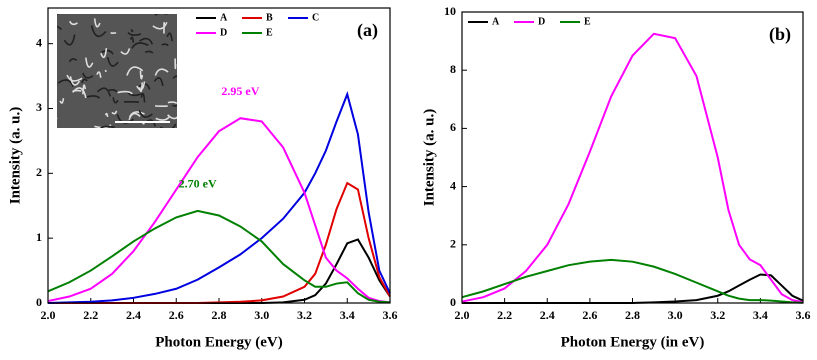 The image size is (817, 360). What do you see at coordinates (453, 69) in the screenshot?
I see `y-tick-label: 8` at bounding box center [453, 69].